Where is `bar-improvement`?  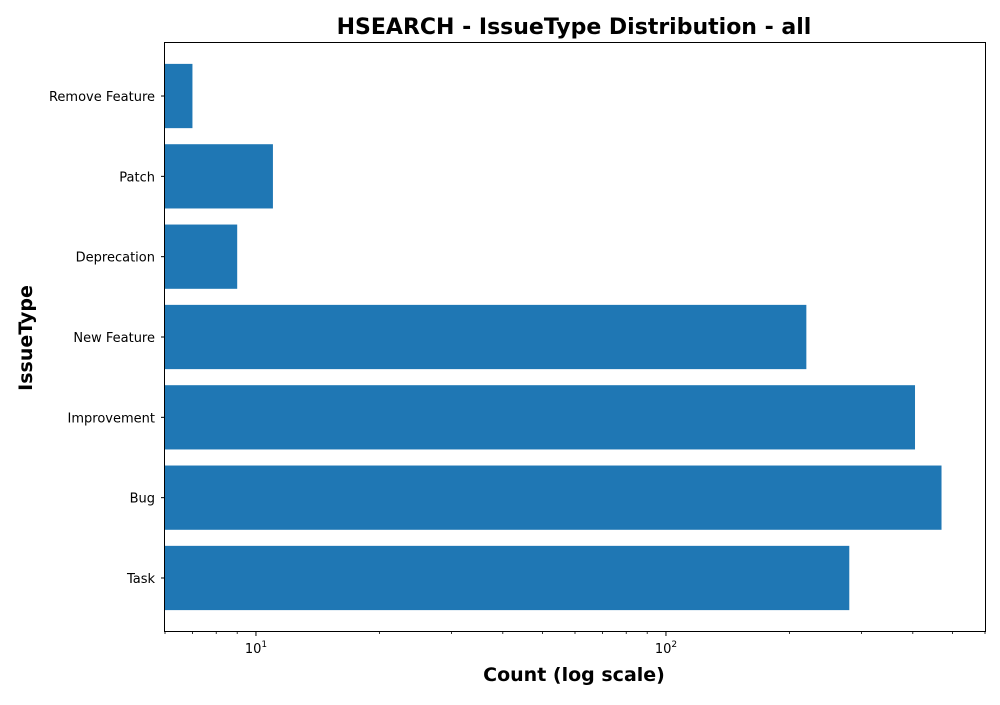 bar-improvement is located at coordinates (540, 417).